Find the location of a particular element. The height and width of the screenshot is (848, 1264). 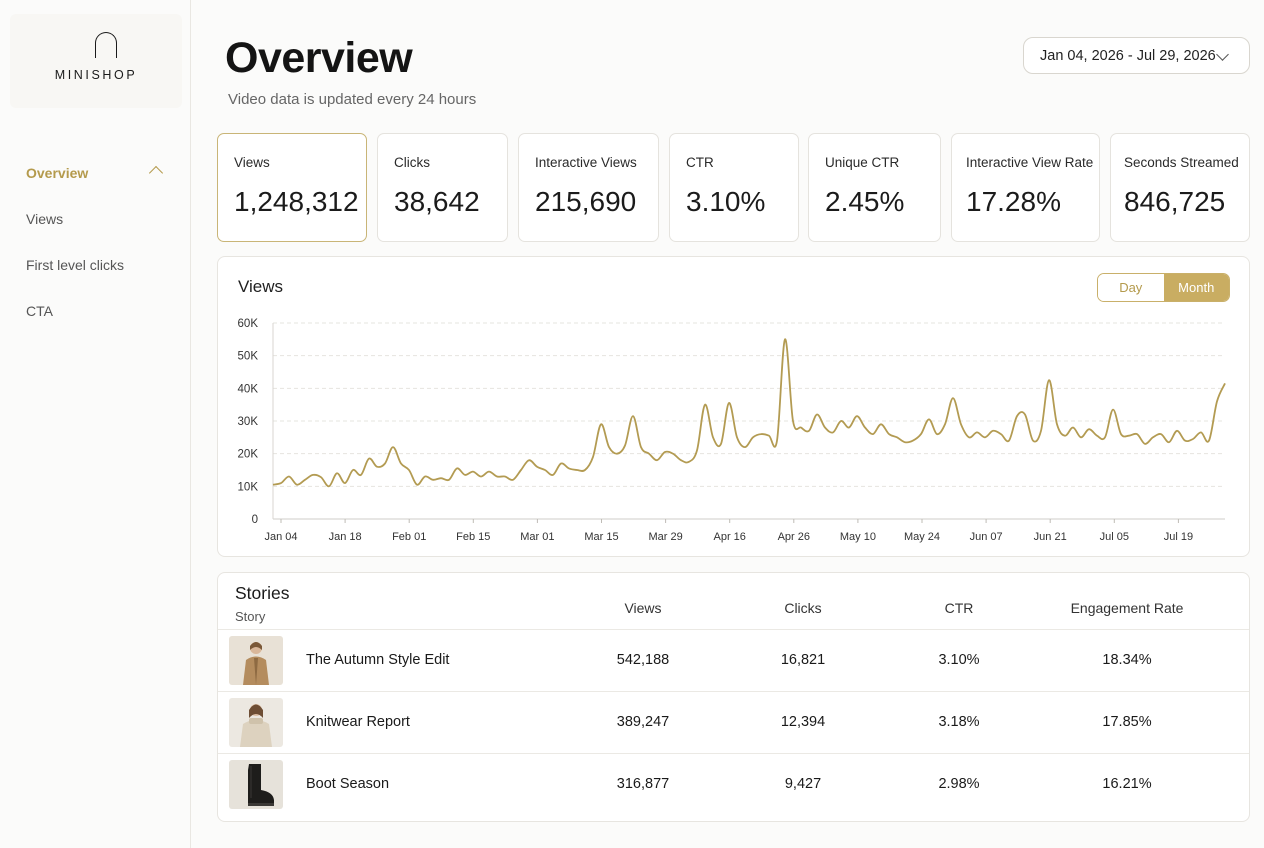

column-header-engagement-rate: Engagement Rate is located at coordinates (1127, 608).